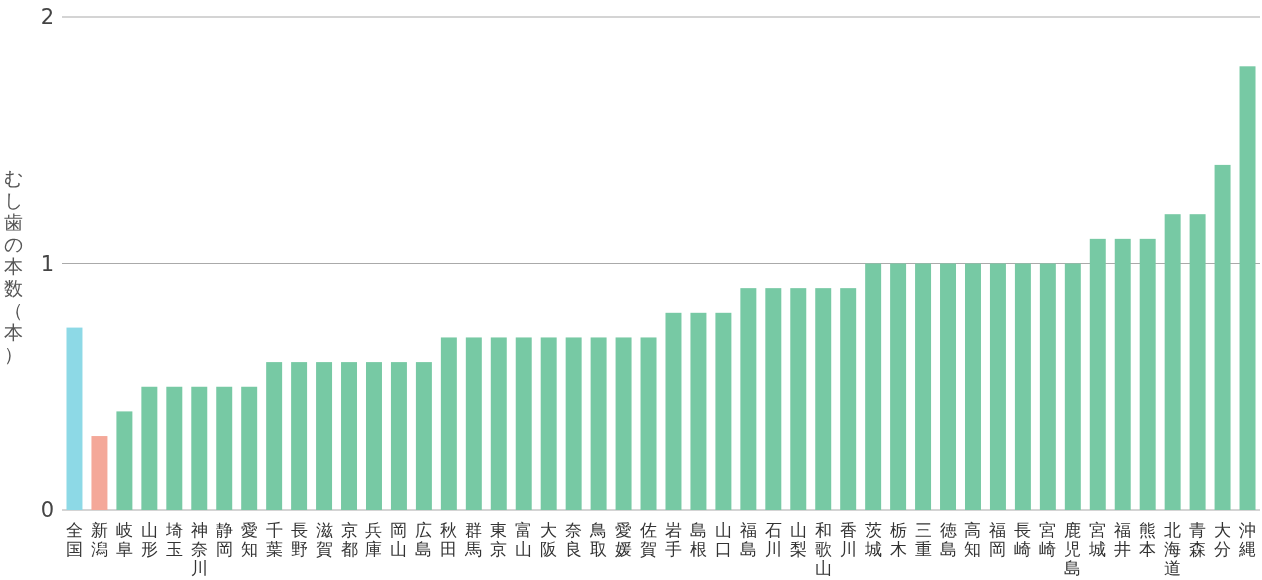 This screenshot has width=1262, height=580. What do you see at coordinates (399, 539) in the screenshot?
I see `x-tick-label: 岡山` at bounding box center [399, 539].